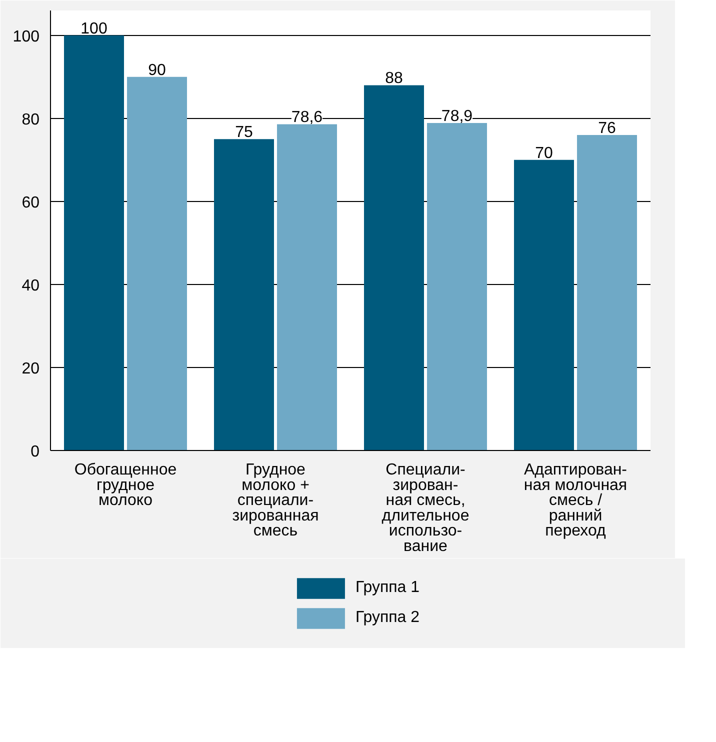  I want to click on x-tick-label: Обогащенное грудное молоко, so click(125, 486).